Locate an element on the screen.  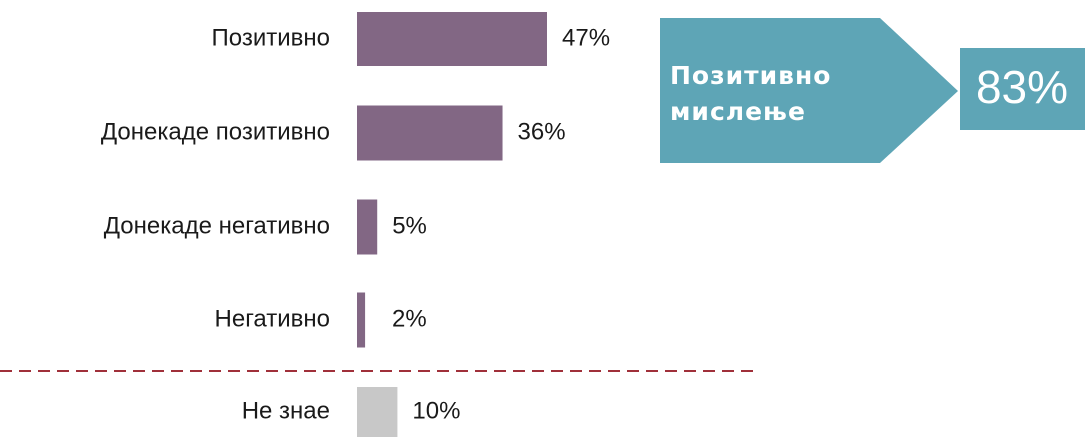
value-label: 47% is located at coordinates (586, 37).